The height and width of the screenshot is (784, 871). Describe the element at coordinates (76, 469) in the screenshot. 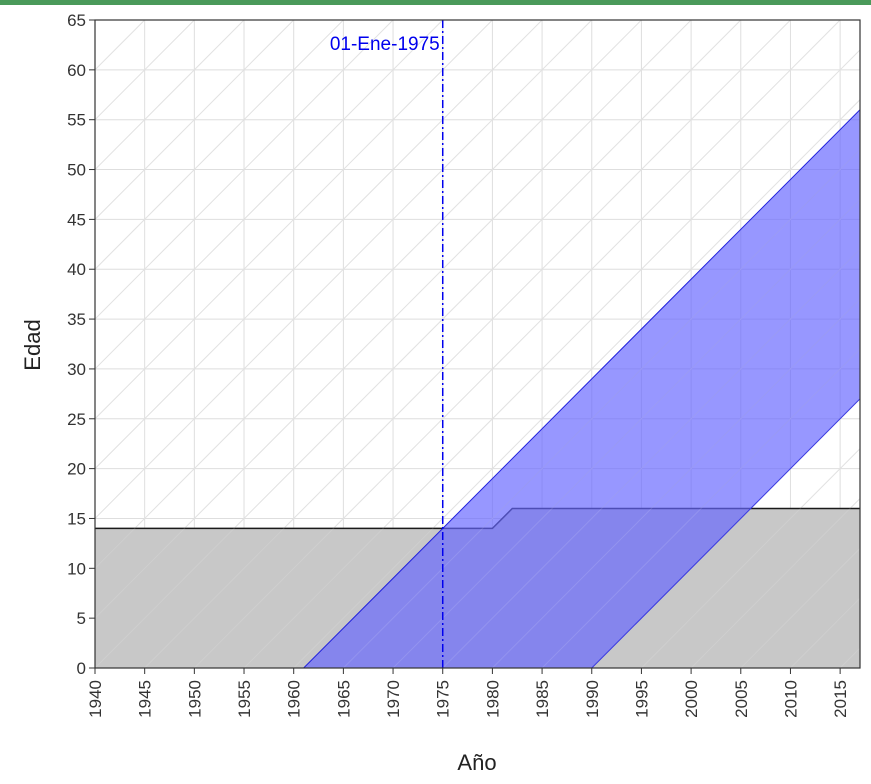

I see `y-tick-label: 20` at that location.